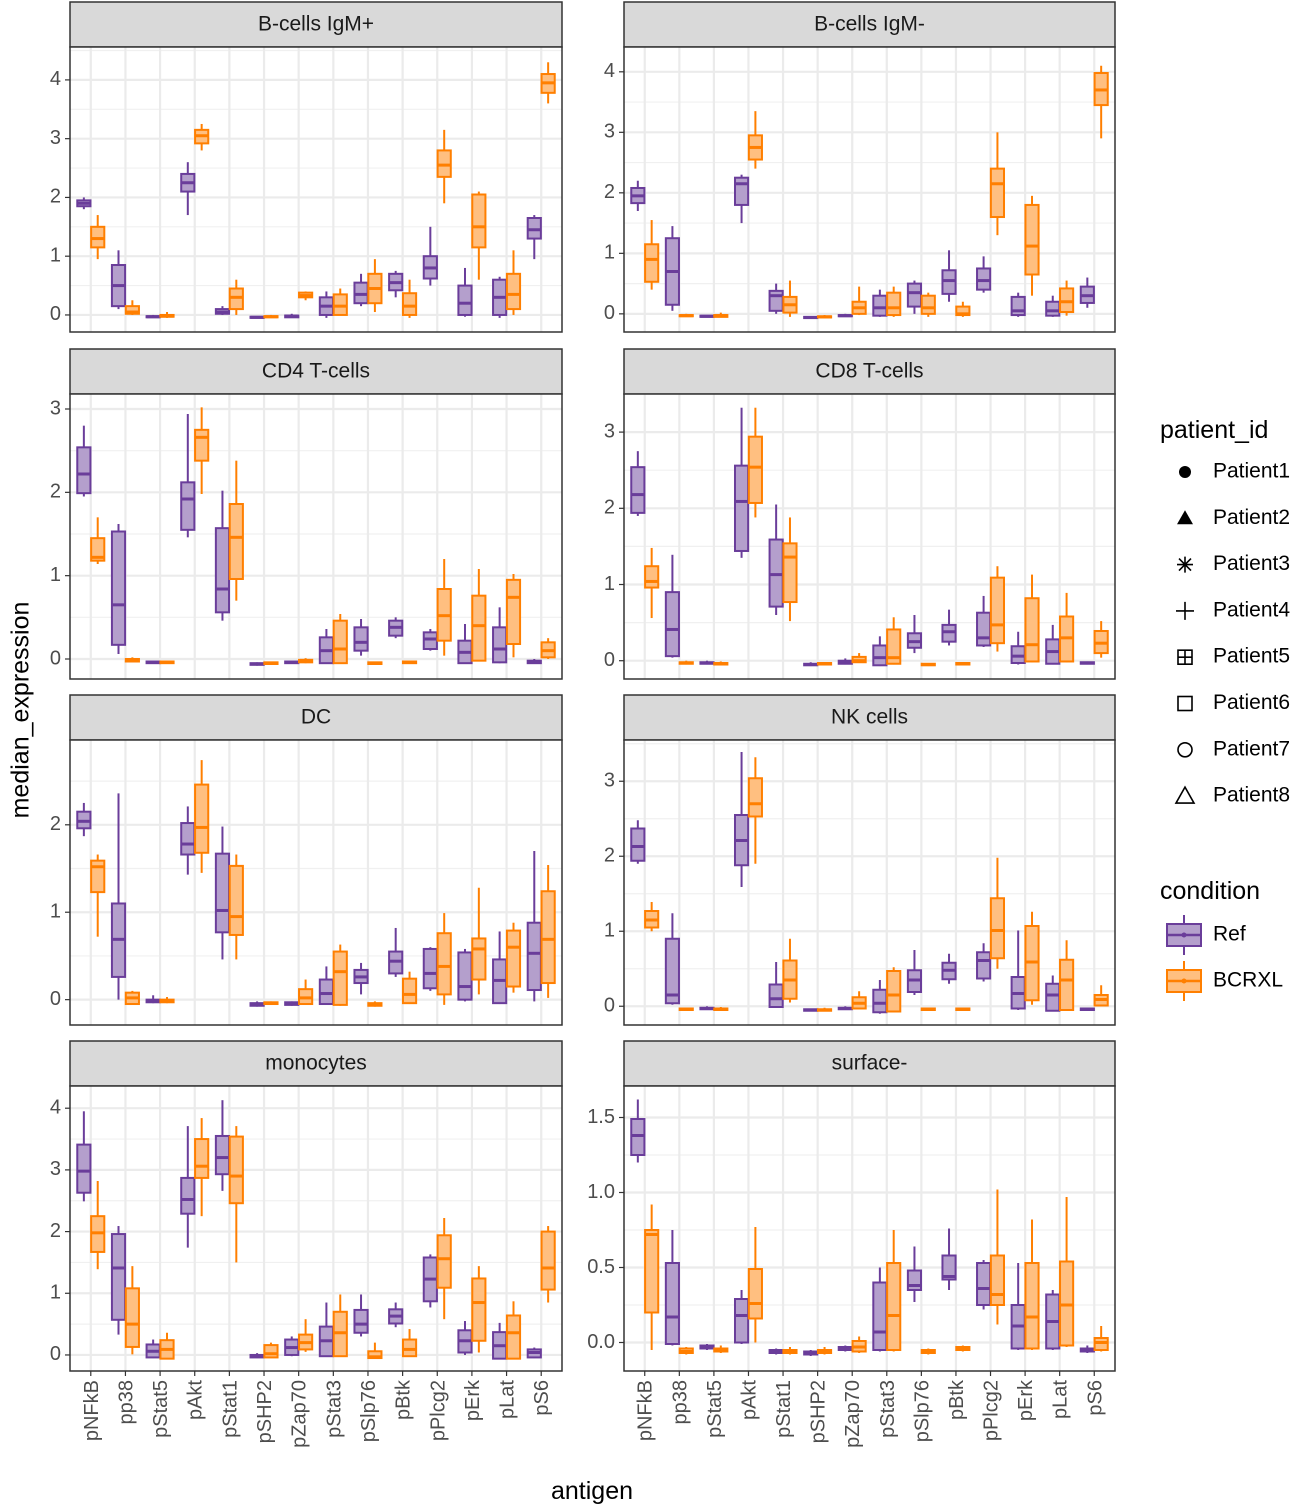 This screenshot has height=1506, width=1299. I want to click on box-bcrxl-pStat5, so click(167, 662).